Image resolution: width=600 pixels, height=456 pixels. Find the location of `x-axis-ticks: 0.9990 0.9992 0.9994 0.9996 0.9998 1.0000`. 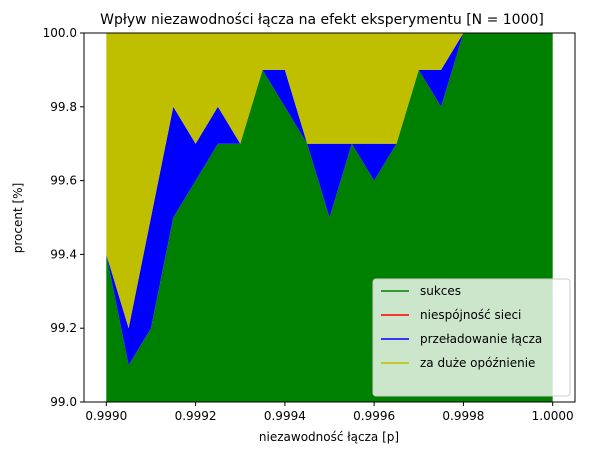

x-axis-ticks: 0.9990 0.9992 0.9994 0.9996 0.9998 1.0000 is located at coordinates (329, 412).